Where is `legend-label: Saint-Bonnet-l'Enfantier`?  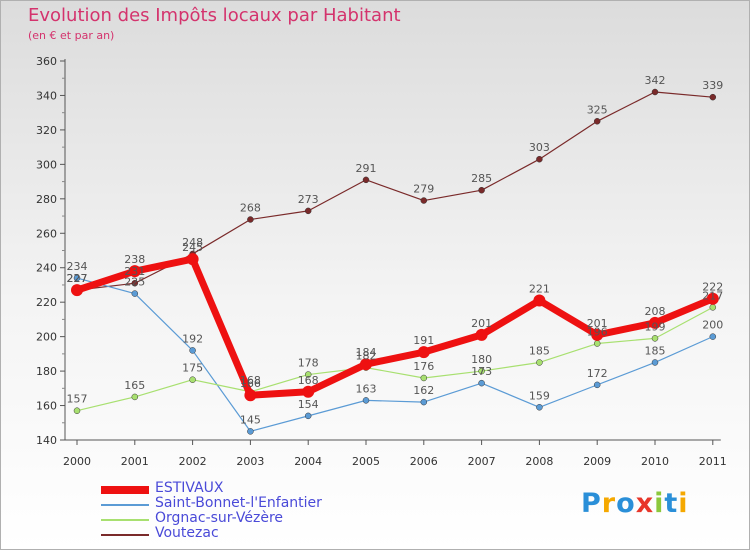 legend-label: Saint-Bonnet-l'Enfantier is located at coordinates (238, 503).